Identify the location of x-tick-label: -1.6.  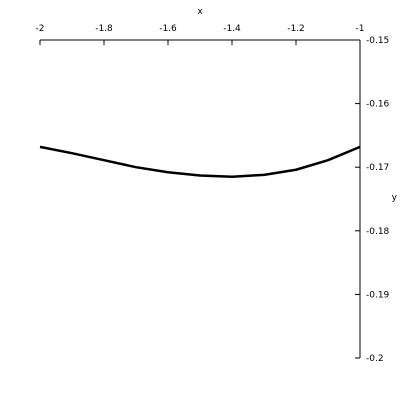
(168, 29).